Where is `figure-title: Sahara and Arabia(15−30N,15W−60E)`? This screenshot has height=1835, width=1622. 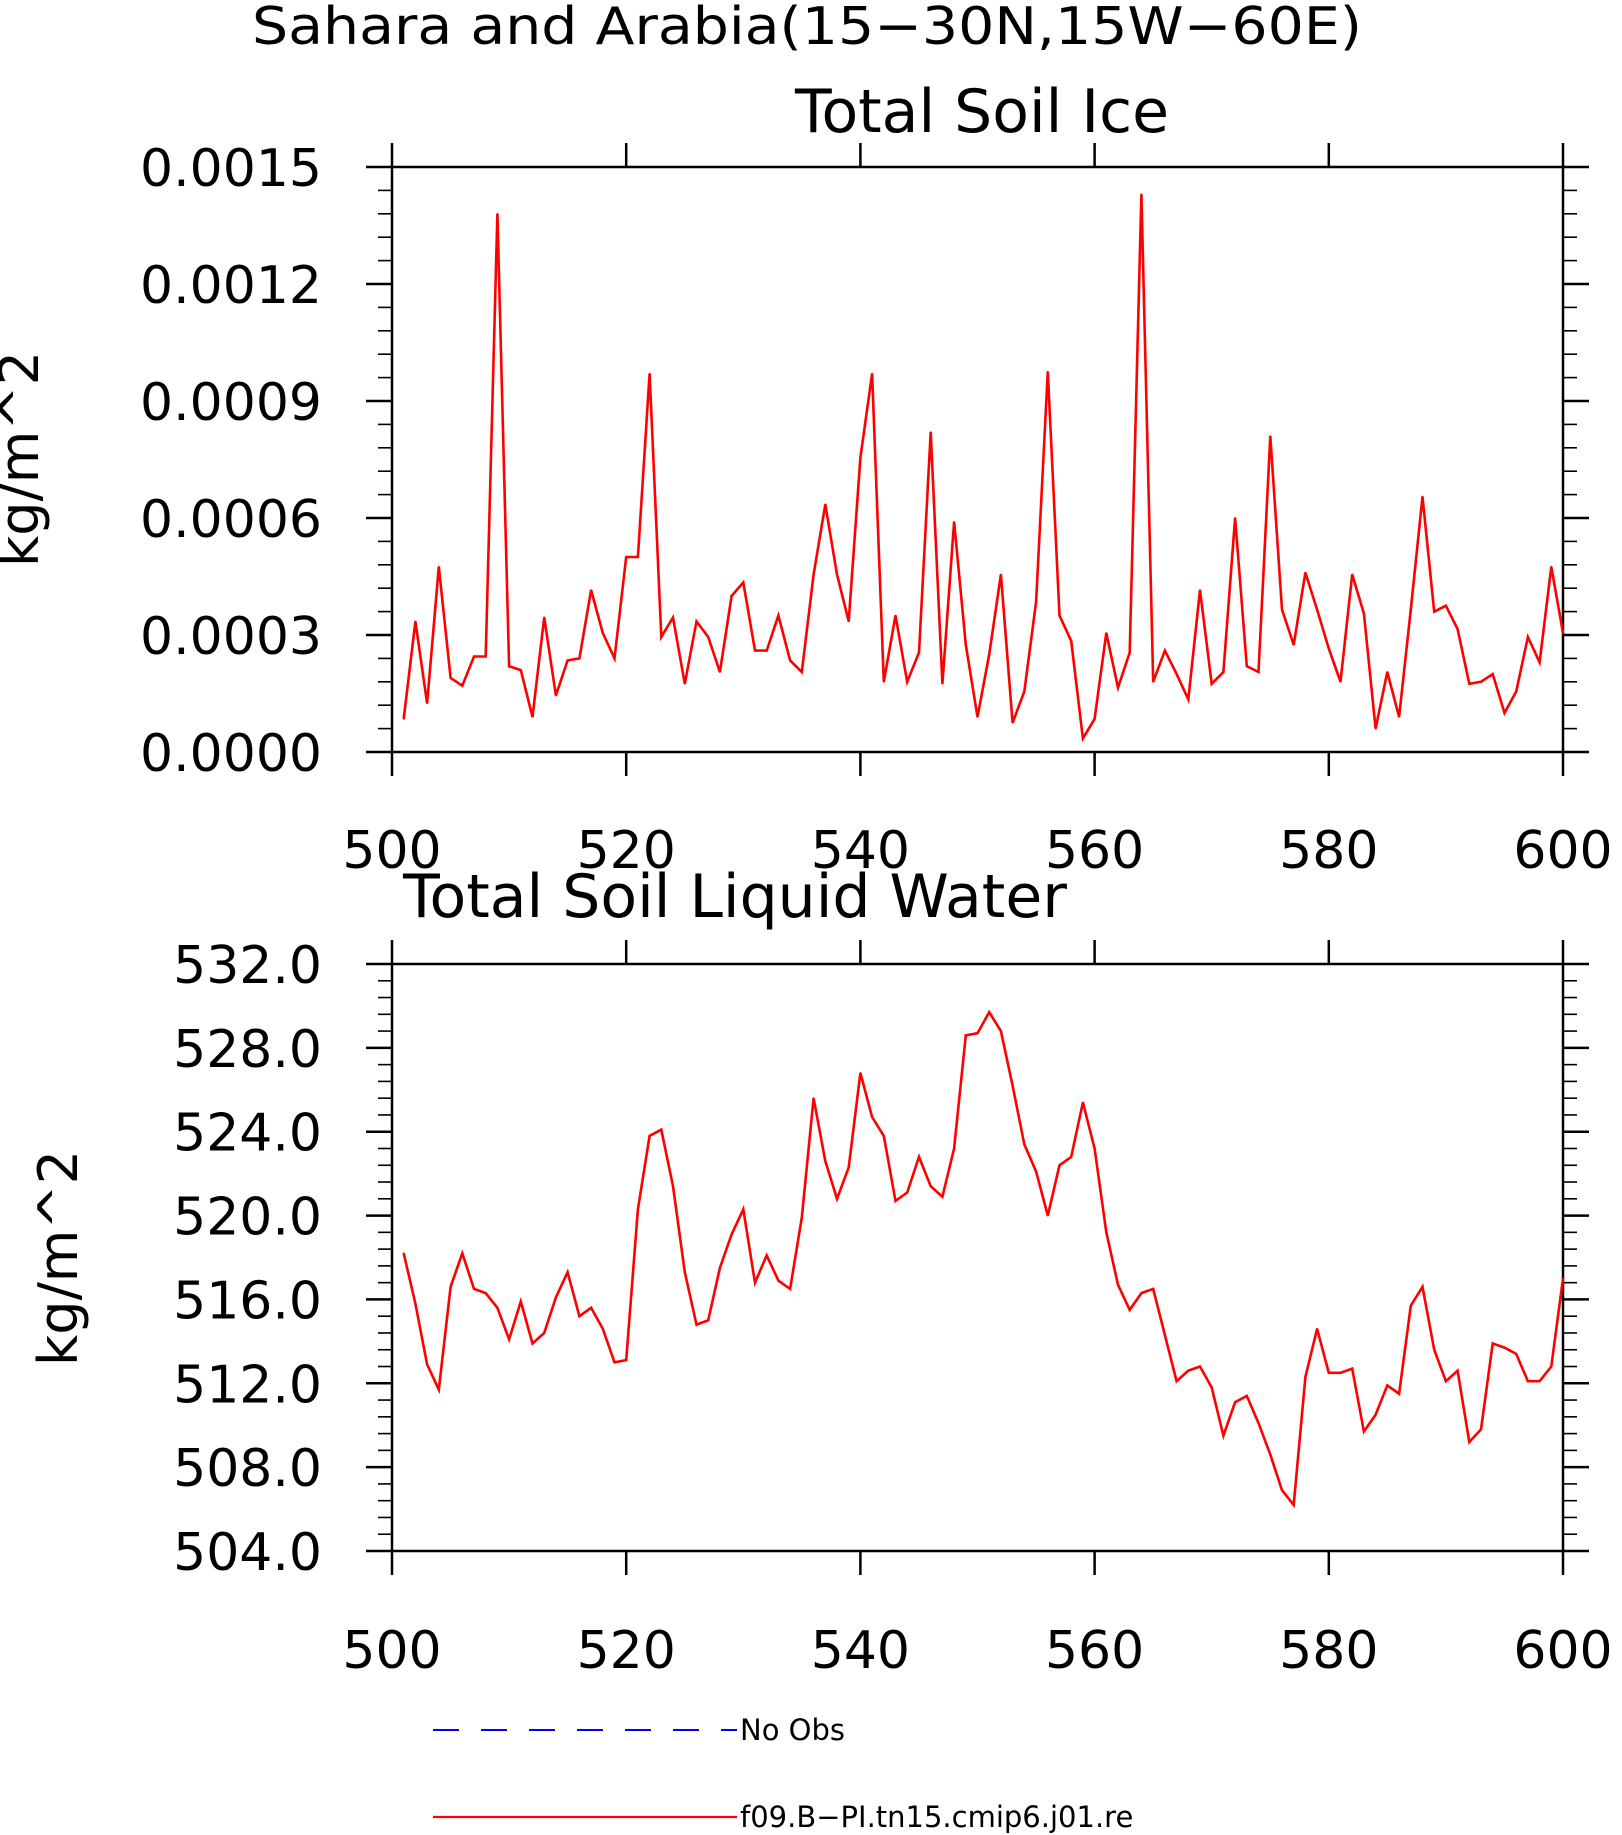
figure-title: Sahara and Arabia(15−30N,15W−60E) is located at coordinates (807, 28).